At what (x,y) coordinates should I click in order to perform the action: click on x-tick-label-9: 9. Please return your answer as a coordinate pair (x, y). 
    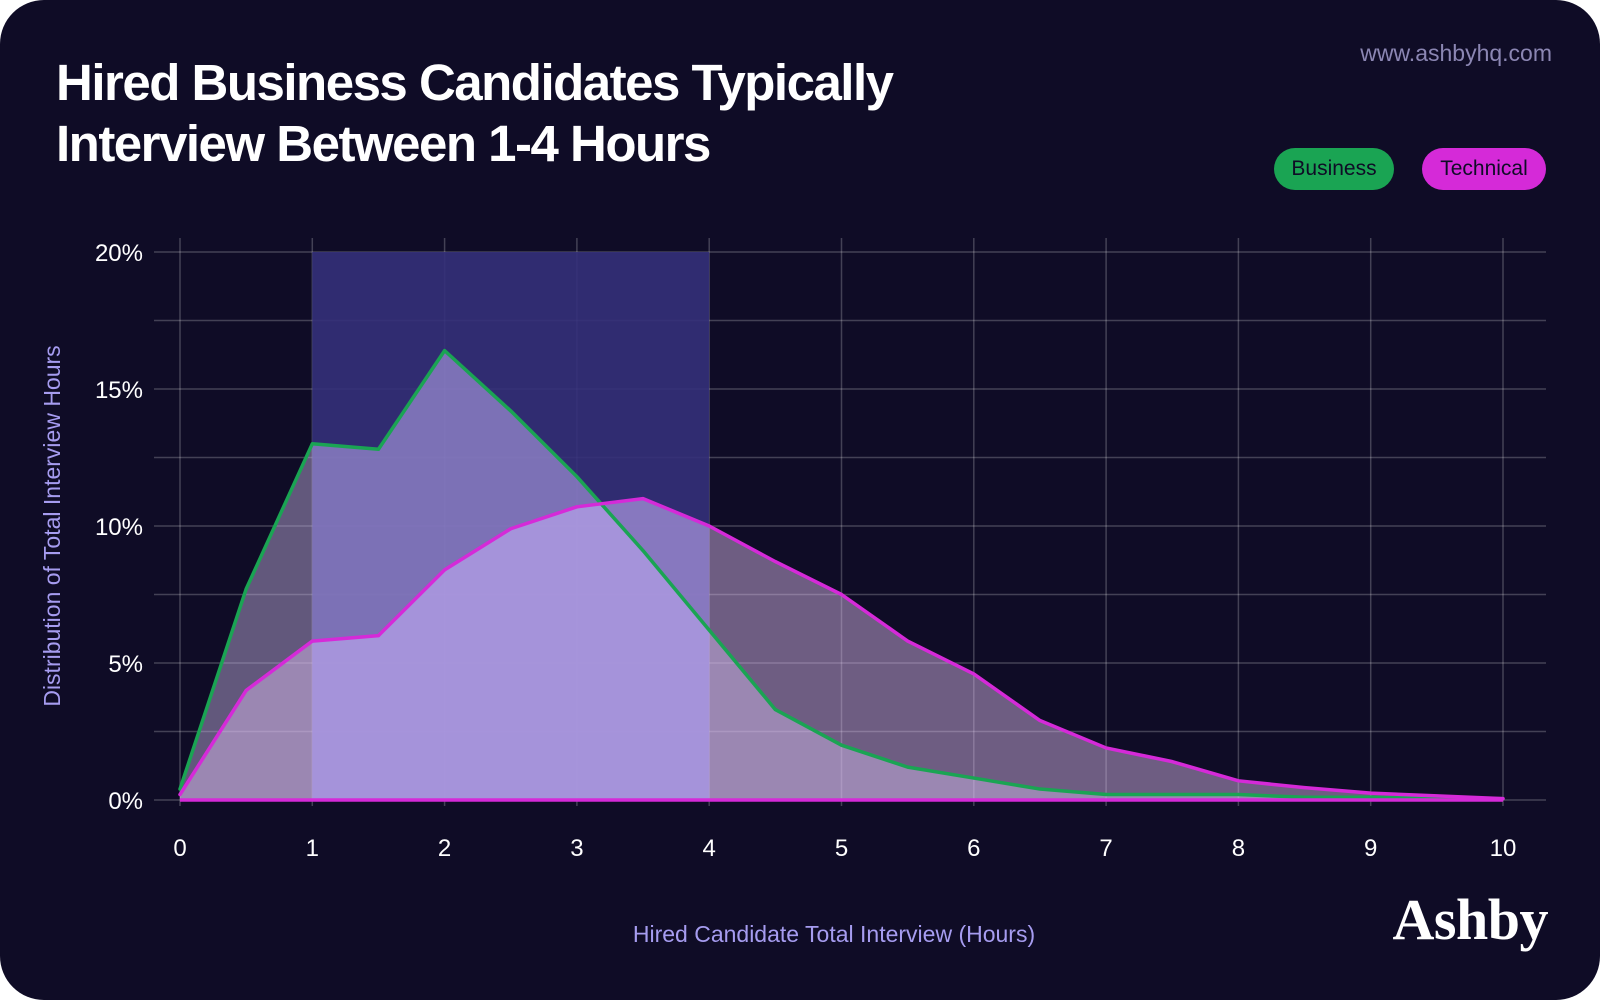
    Looking at the image, I should click on (1370, 848).